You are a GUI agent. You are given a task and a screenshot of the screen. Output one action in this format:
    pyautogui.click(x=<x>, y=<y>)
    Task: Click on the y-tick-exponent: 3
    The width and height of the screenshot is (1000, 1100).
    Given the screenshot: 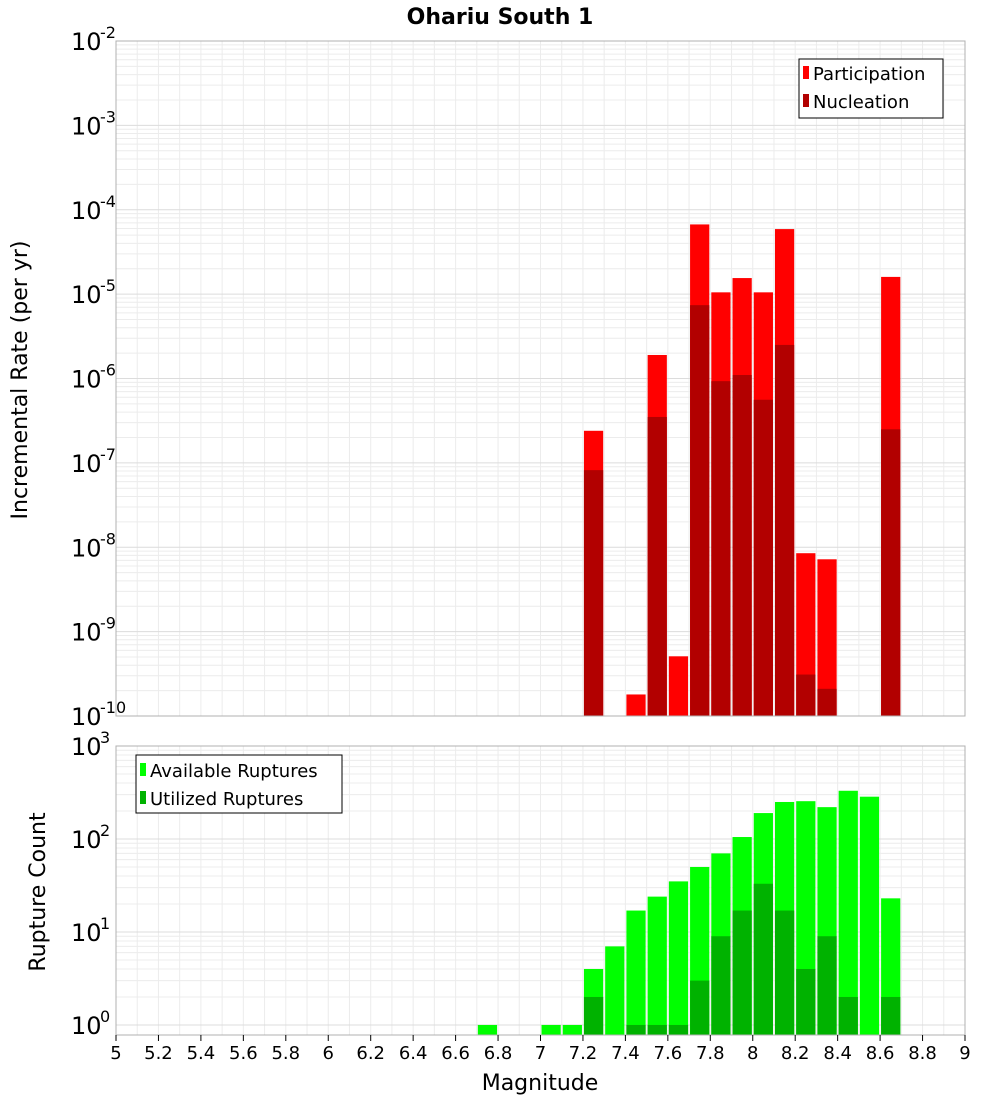 What is the action you would take?
    pyautogui.click(x=105, y=737)
    